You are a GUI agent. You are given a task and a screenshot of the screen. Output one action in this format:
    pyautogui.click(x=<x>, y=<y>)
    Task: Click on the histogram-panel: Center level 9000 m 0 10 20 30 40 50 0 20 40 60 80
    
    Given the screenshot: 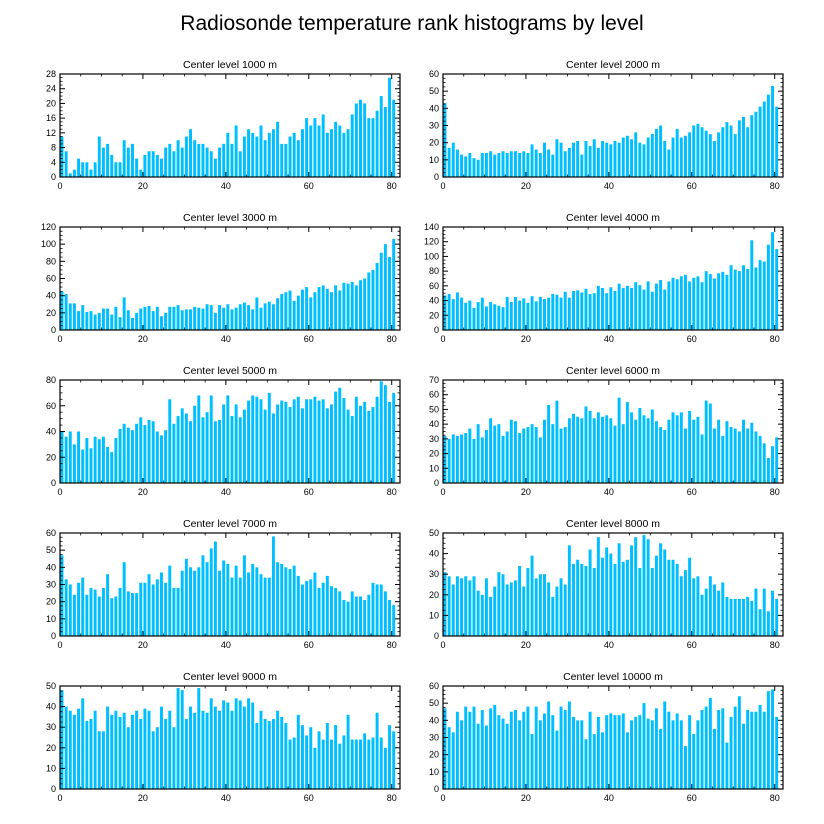 What is the action you would take?
    pyautogui.click(x=223, y=737)
    